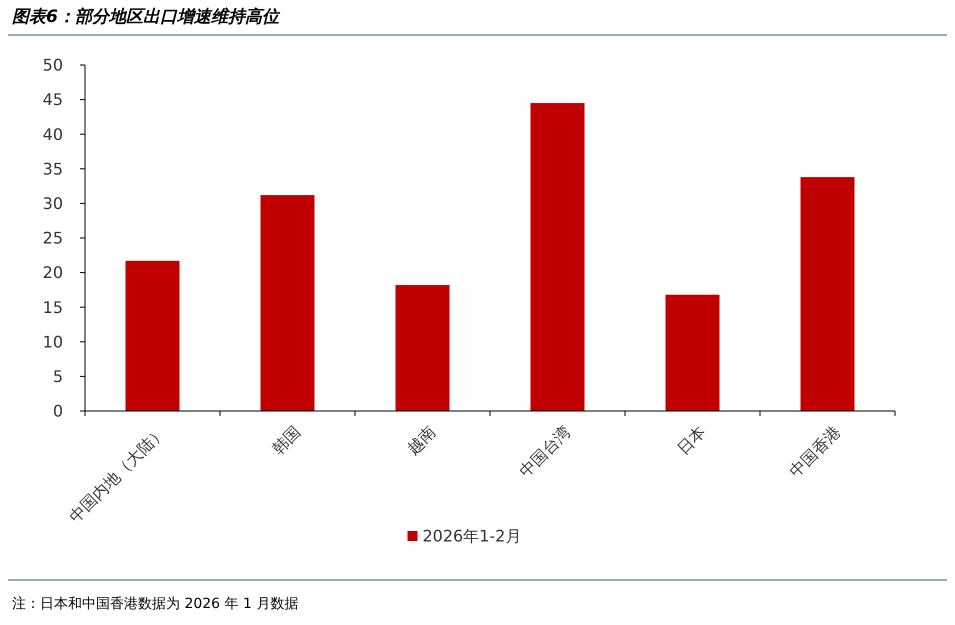 The width and height of the screenshot is (955, 625). What do you see at coordinates (545, 452) in the screenshot?
I see `x-tick-label: 中国台湾` at bounding box center [545, 452].